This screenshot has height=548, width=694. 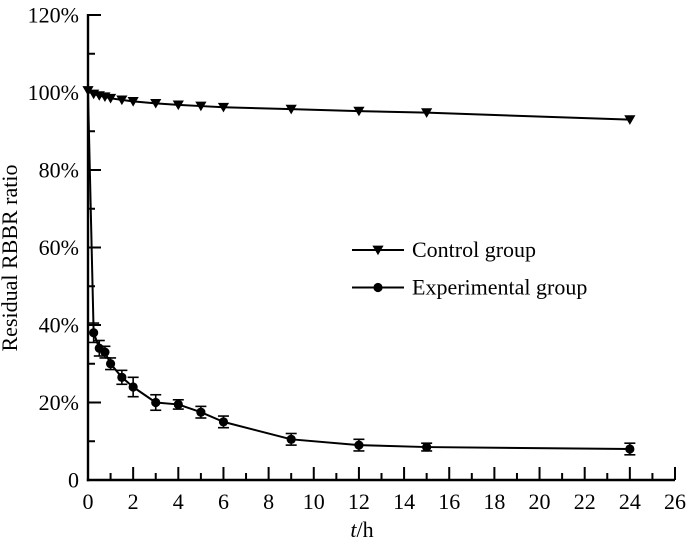 I want to click on x-tick-label: 12, so click(x=359, y=501).